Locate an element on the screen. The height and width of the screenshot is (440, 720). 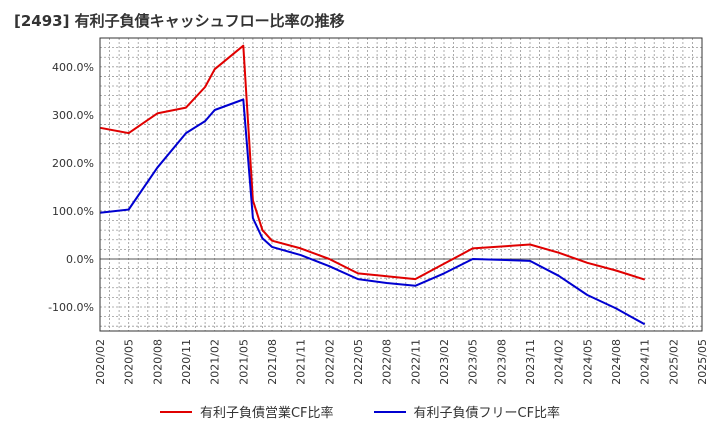
x-tick-label: 2020/05 is located at coordinates (129, 362).